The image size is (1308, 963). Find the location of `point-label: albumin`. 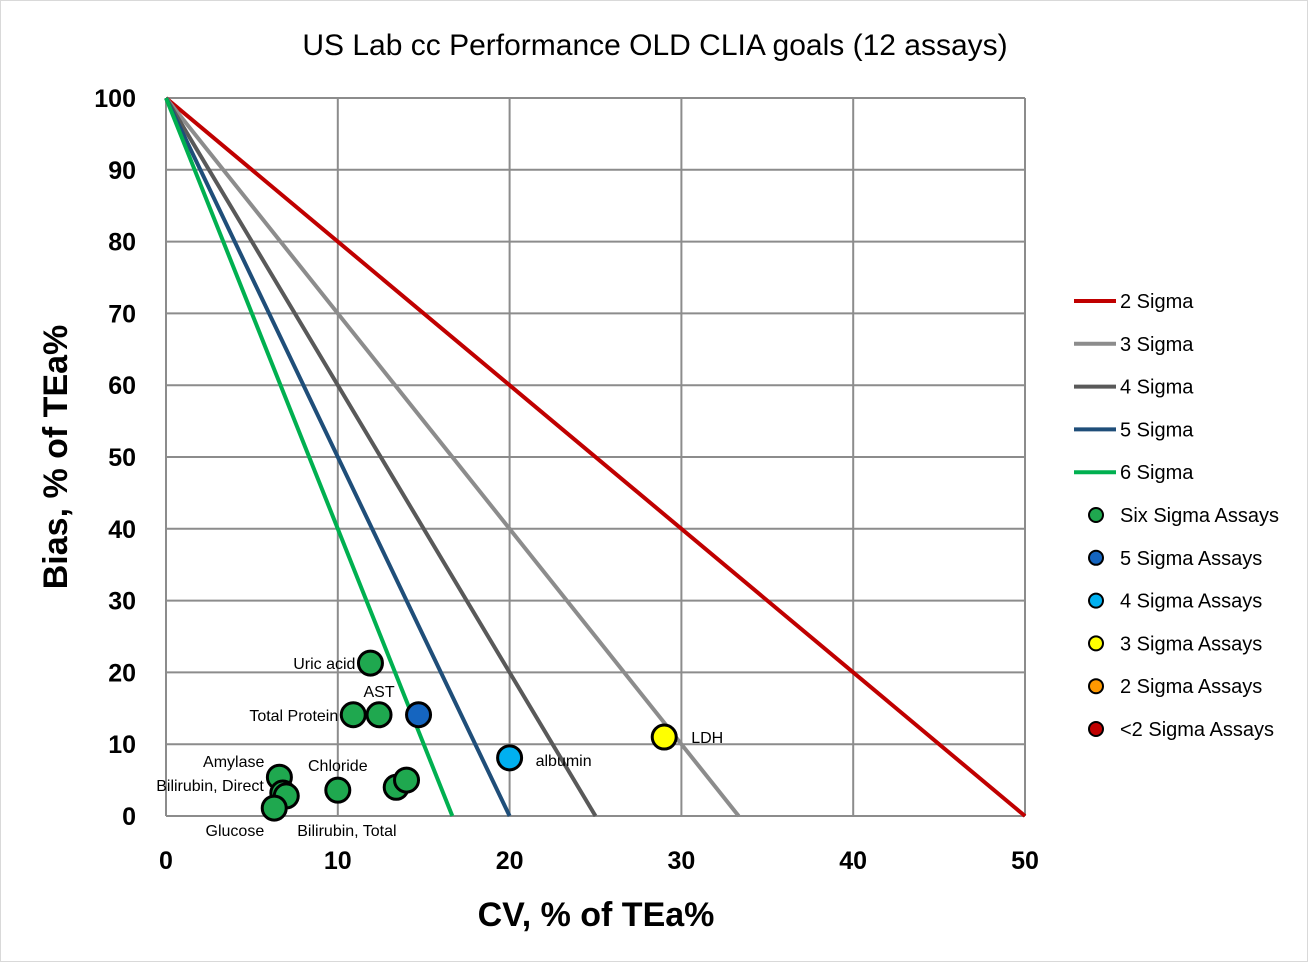

point-label: albumin is located at coordinates (564, 761).